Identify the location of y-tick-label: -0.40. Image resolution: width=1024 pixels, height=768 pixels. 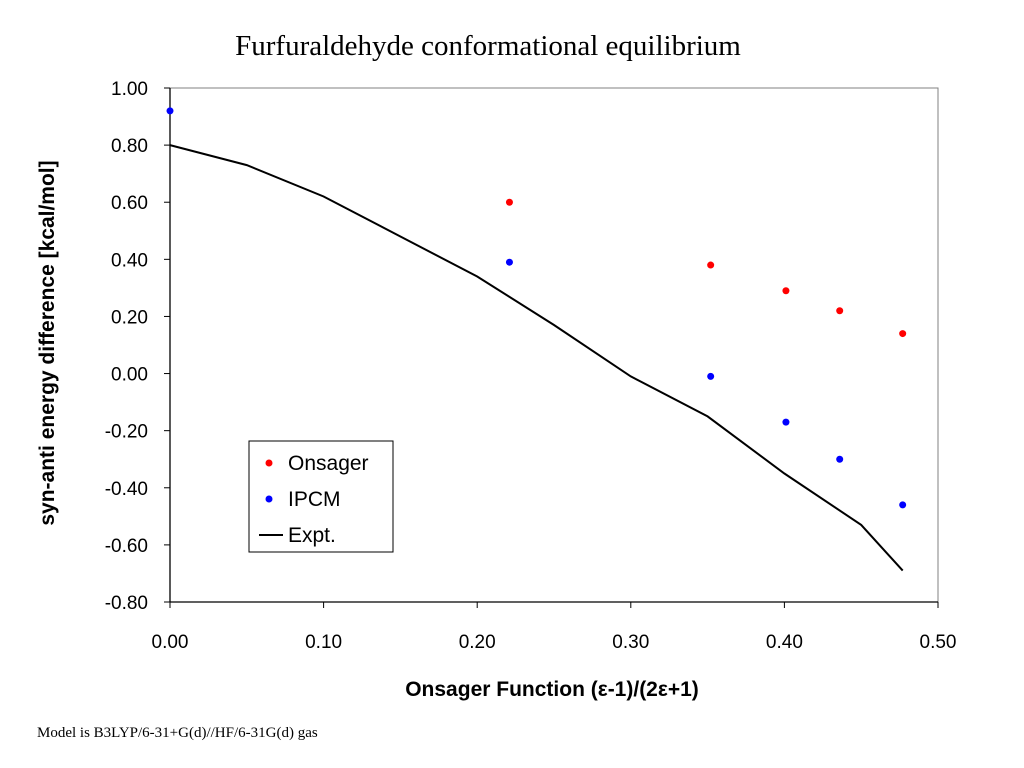
(126, 489).